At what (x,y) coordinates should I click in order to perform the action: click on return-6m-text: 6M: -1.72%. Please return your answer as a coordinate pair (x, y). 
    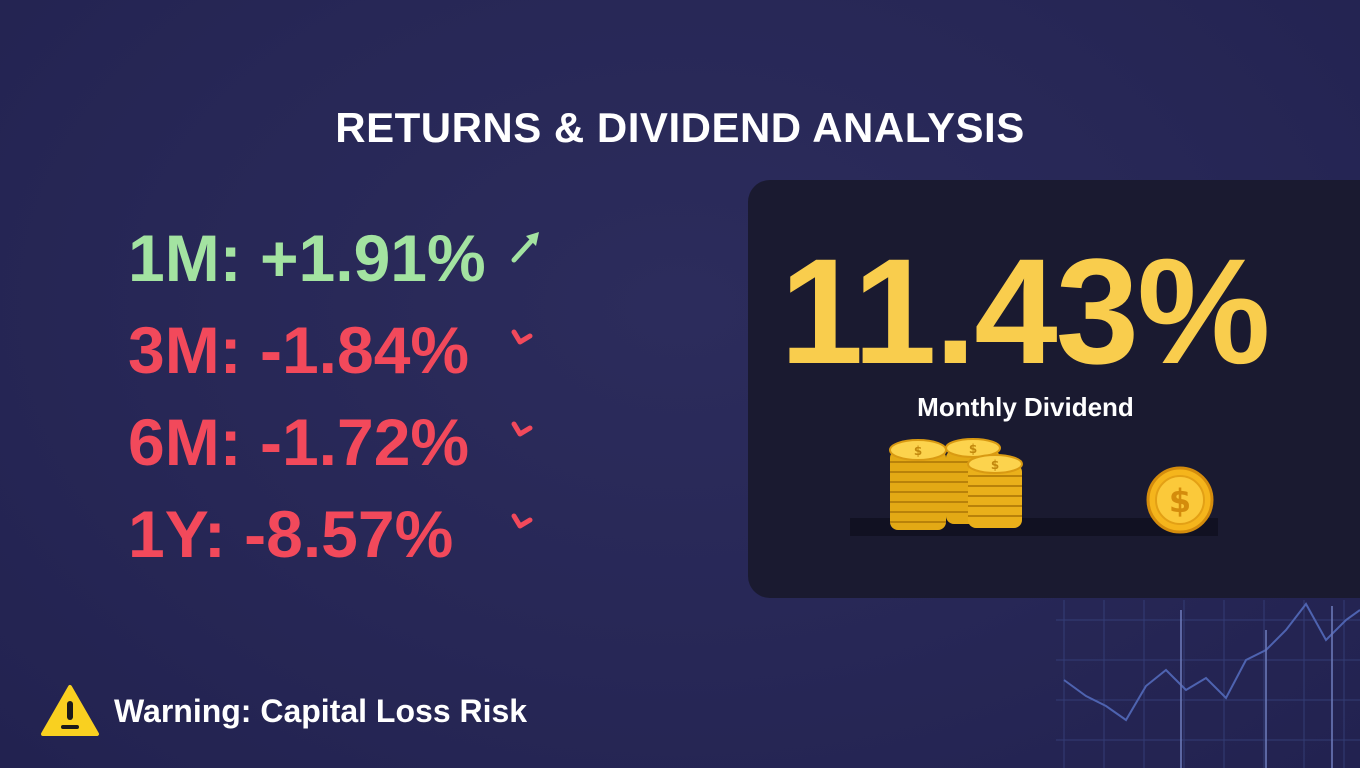
    Looking at the image, I should click on (299, 442).